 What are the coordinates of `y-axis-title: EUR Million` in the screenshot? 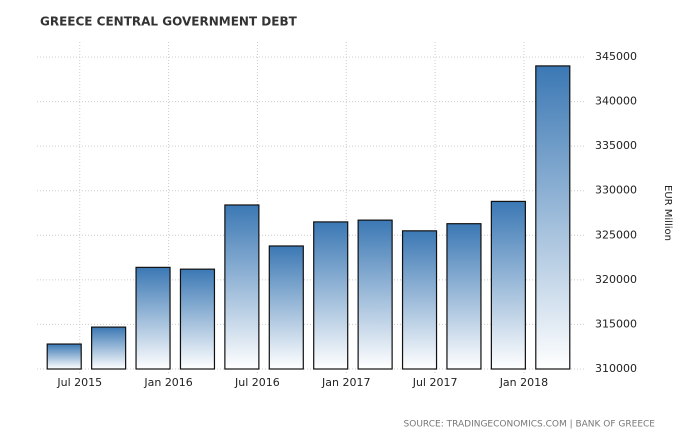 It's located at (667, 213).